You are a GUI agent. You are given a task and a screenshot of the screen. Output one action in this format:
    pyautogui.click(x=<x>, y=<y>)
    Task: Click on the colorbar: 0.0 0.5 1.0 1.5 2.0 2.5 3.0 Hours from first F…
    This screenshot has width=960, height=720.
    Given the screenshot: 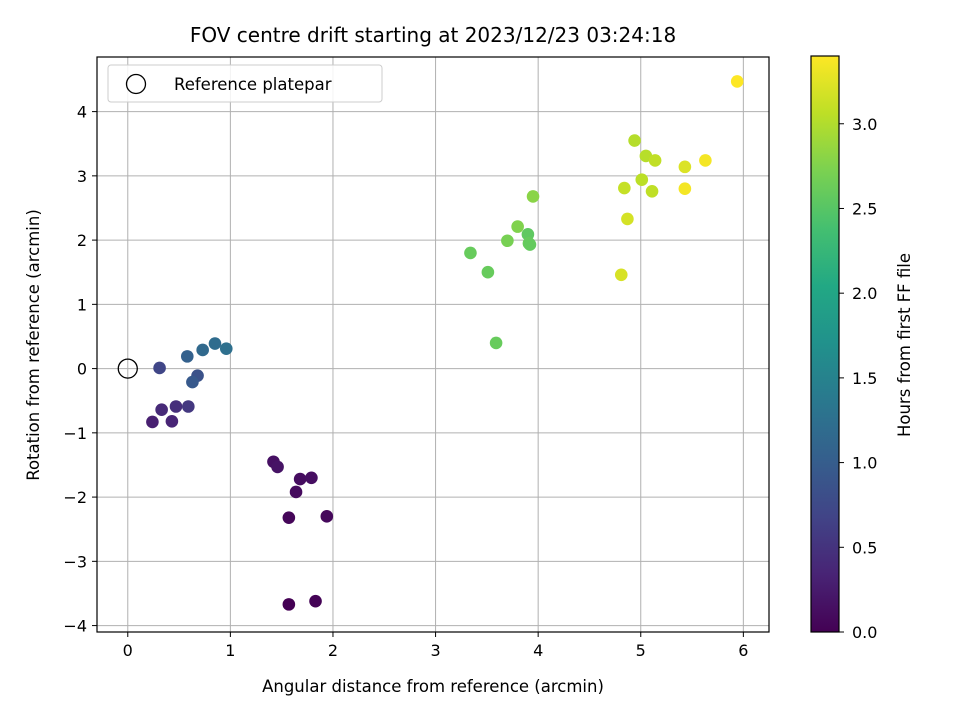 What is the action you would take?
    pyautogui.click(x=862, y=348)
    